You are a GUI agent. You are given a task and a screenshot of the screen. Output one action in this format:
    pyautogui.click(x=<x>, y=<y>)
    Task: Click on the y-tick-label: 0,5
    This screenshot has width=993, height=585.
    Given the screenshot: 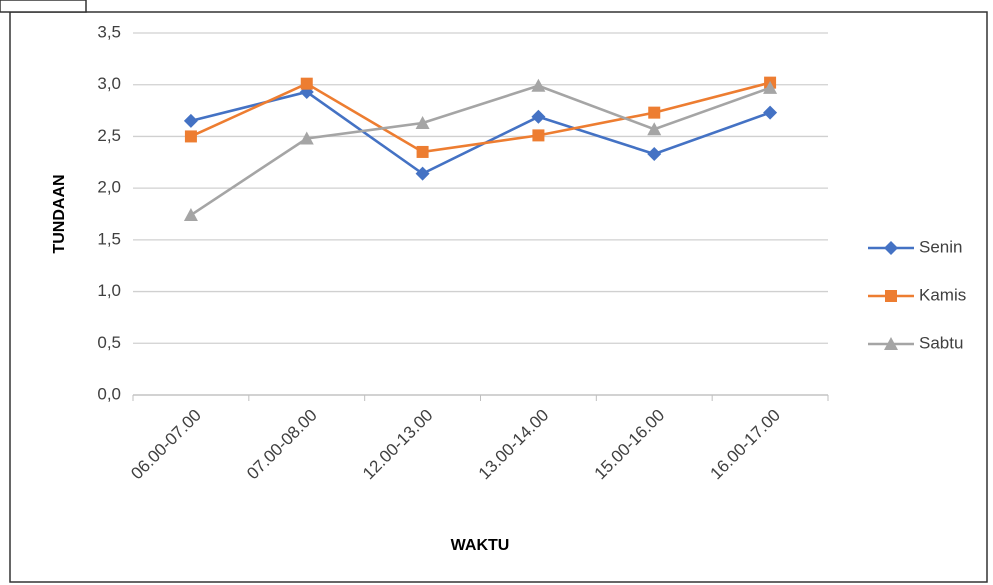 What is the action you would take?
    pyautogui.click(x=109, y=342)
    